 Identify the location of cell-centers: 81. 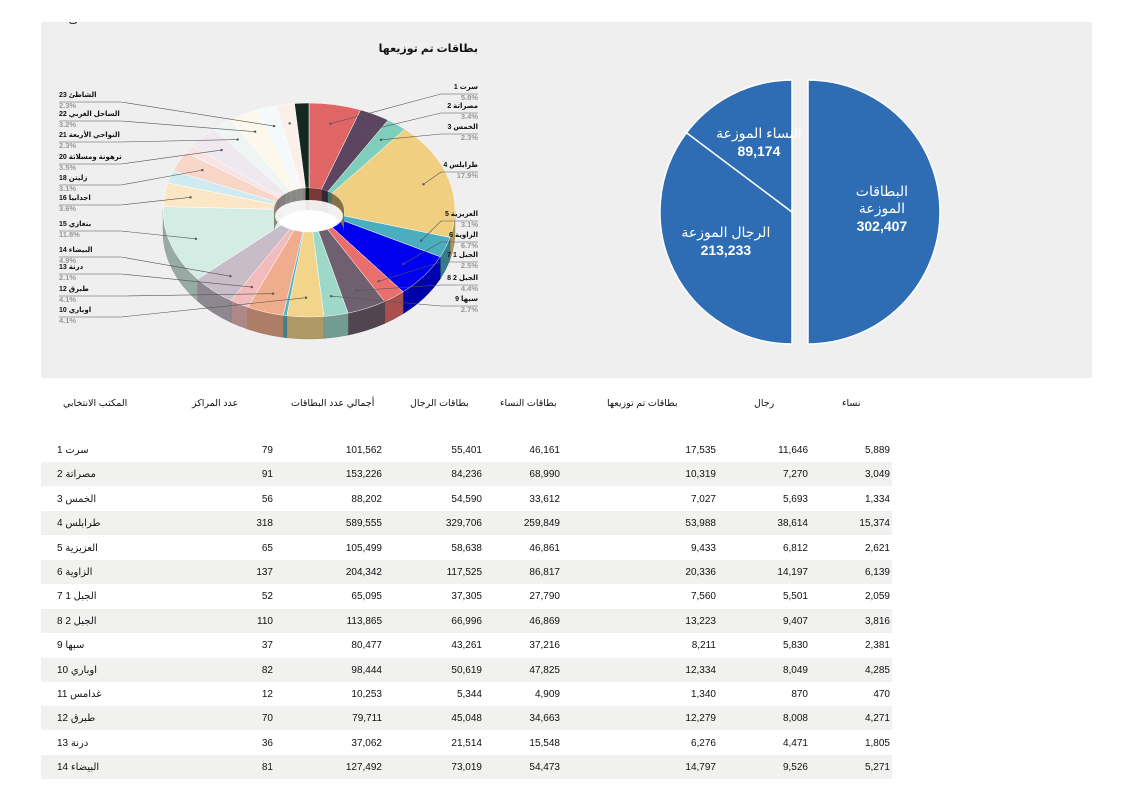
(267, 768).